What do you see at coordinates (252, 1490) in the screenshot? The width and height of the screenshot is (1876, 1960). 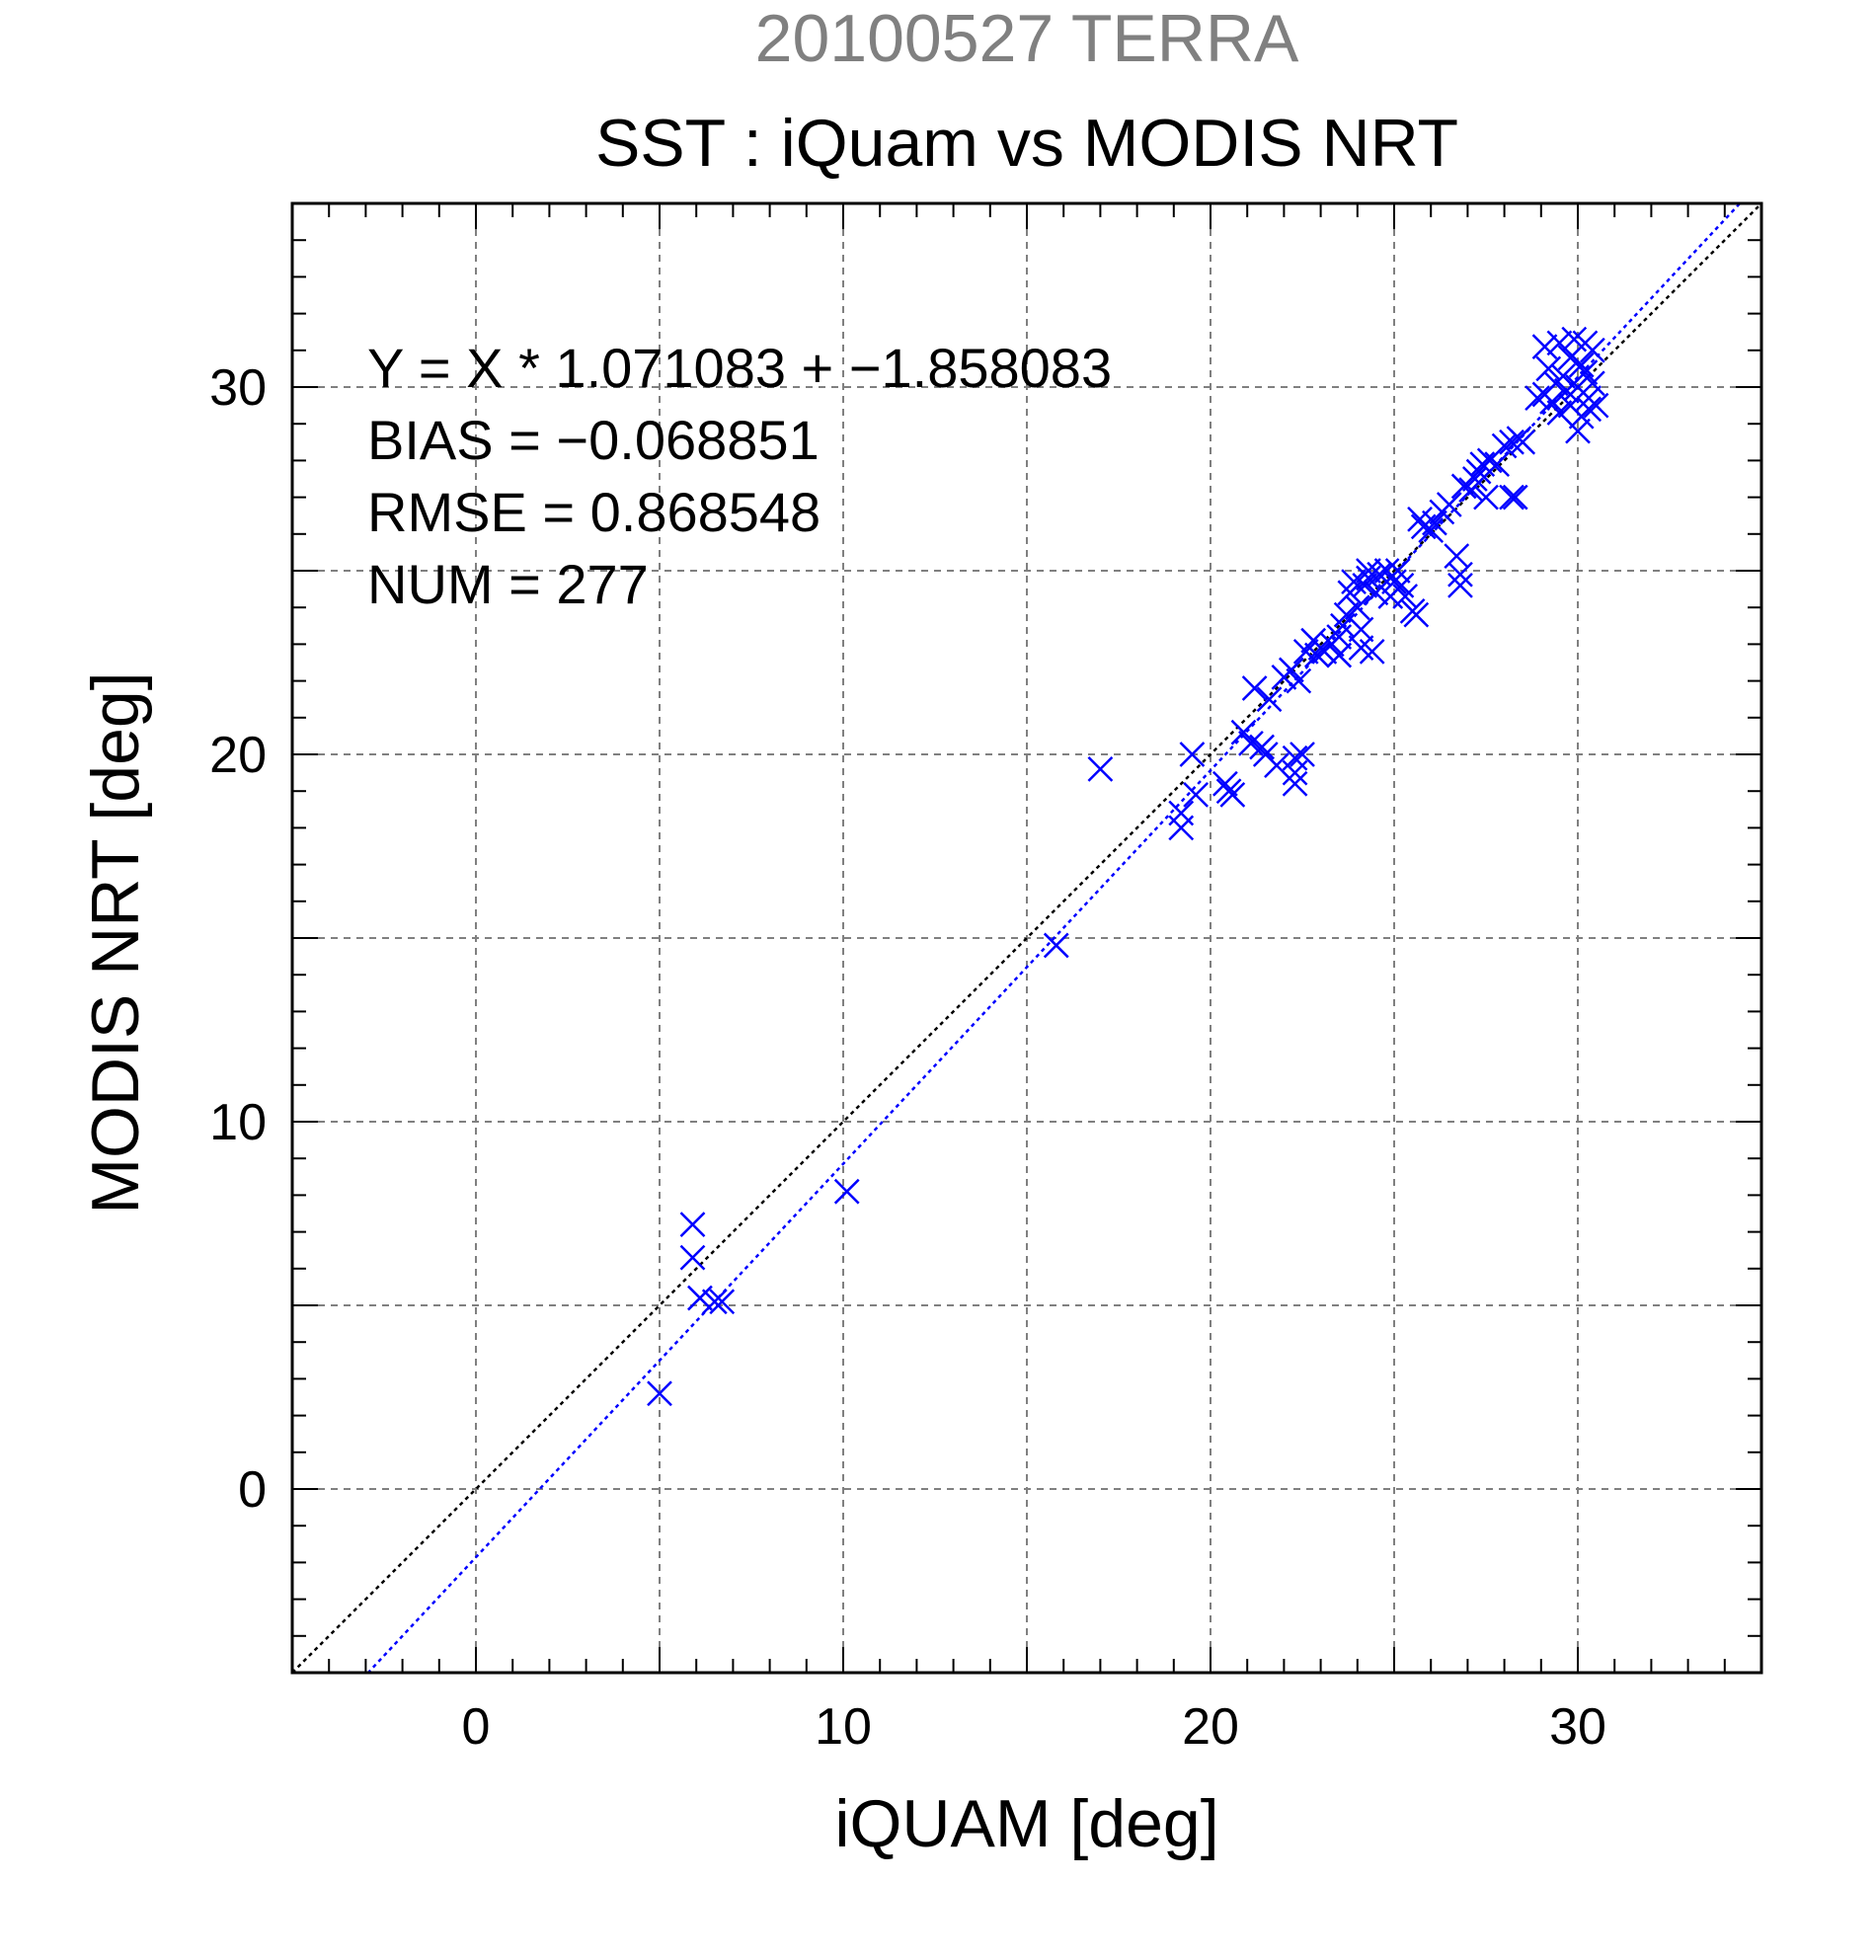 I see `y-tick-label: 0` at bounding box center [252, 1490].